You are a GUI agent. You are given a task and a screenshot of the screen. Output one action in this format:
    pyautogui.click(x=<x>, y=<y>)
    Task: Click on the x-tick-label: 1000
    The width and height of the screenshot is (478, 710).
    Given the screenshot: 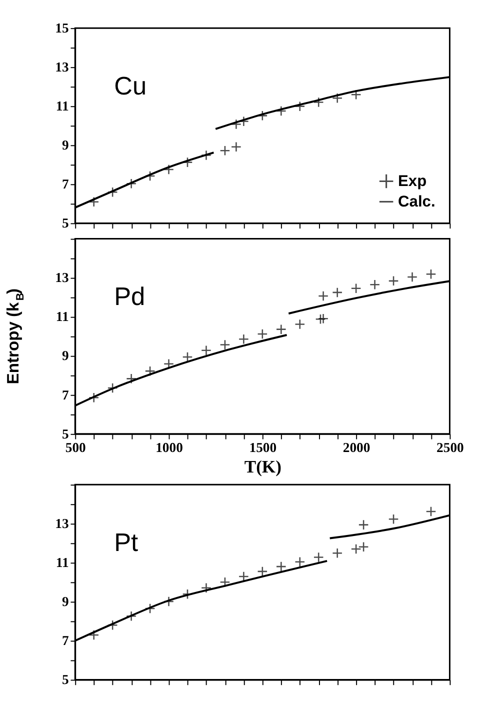 What is the action you would take?
    pyautogui.click(x=170, y=447)
    